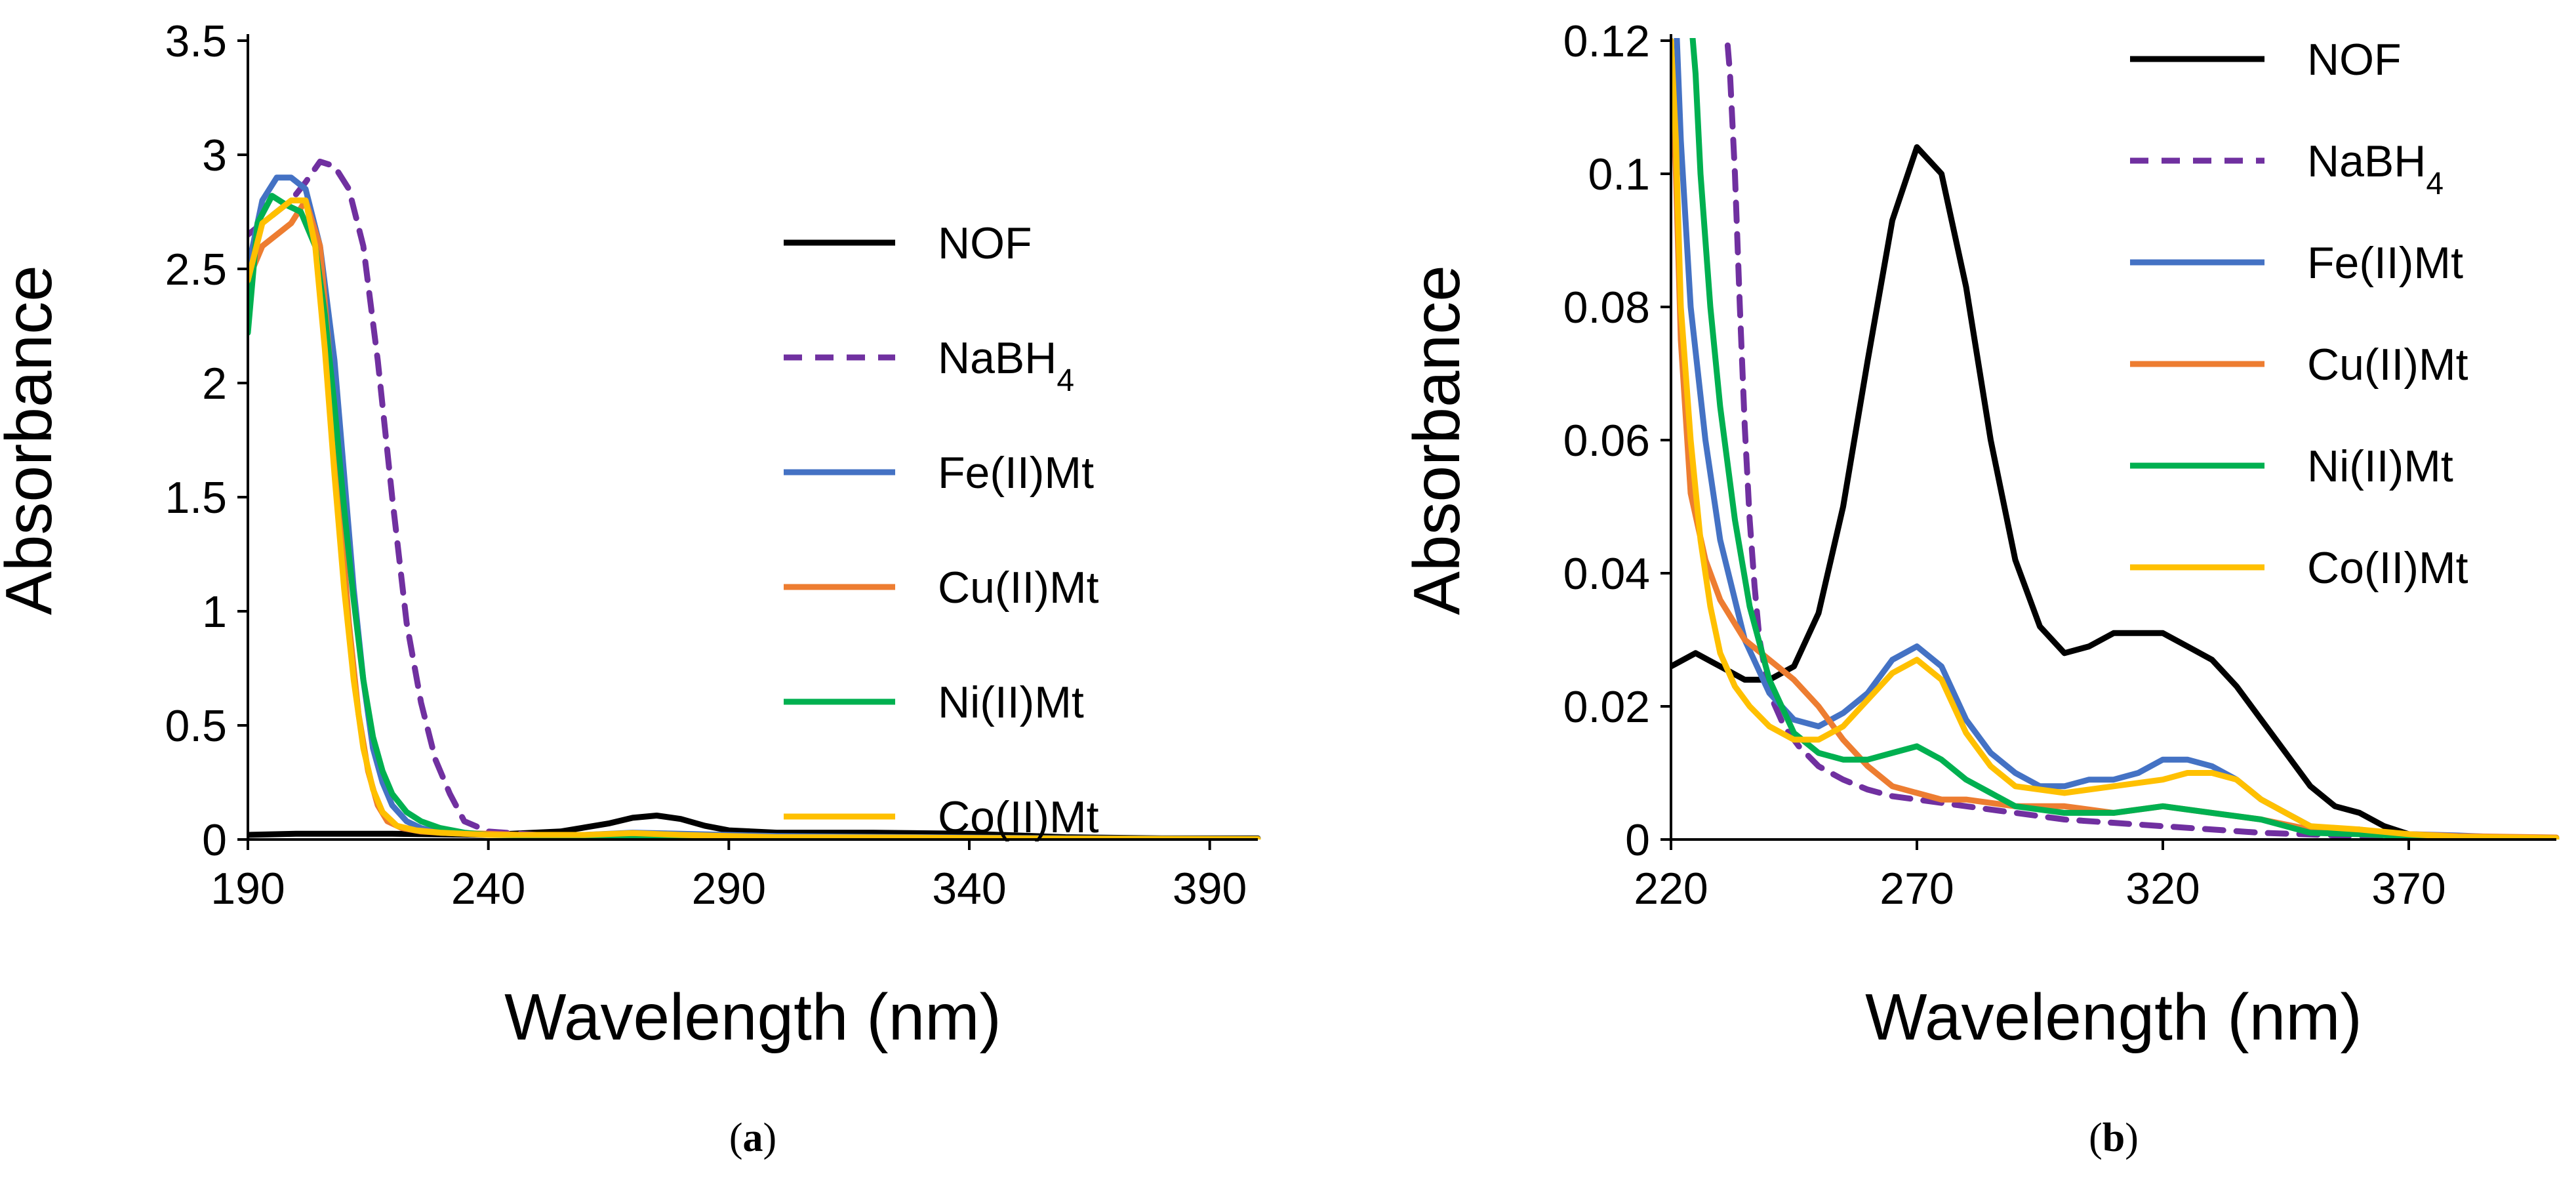  I want to click on y-tick-label: 0.04, so click(1606, 574).